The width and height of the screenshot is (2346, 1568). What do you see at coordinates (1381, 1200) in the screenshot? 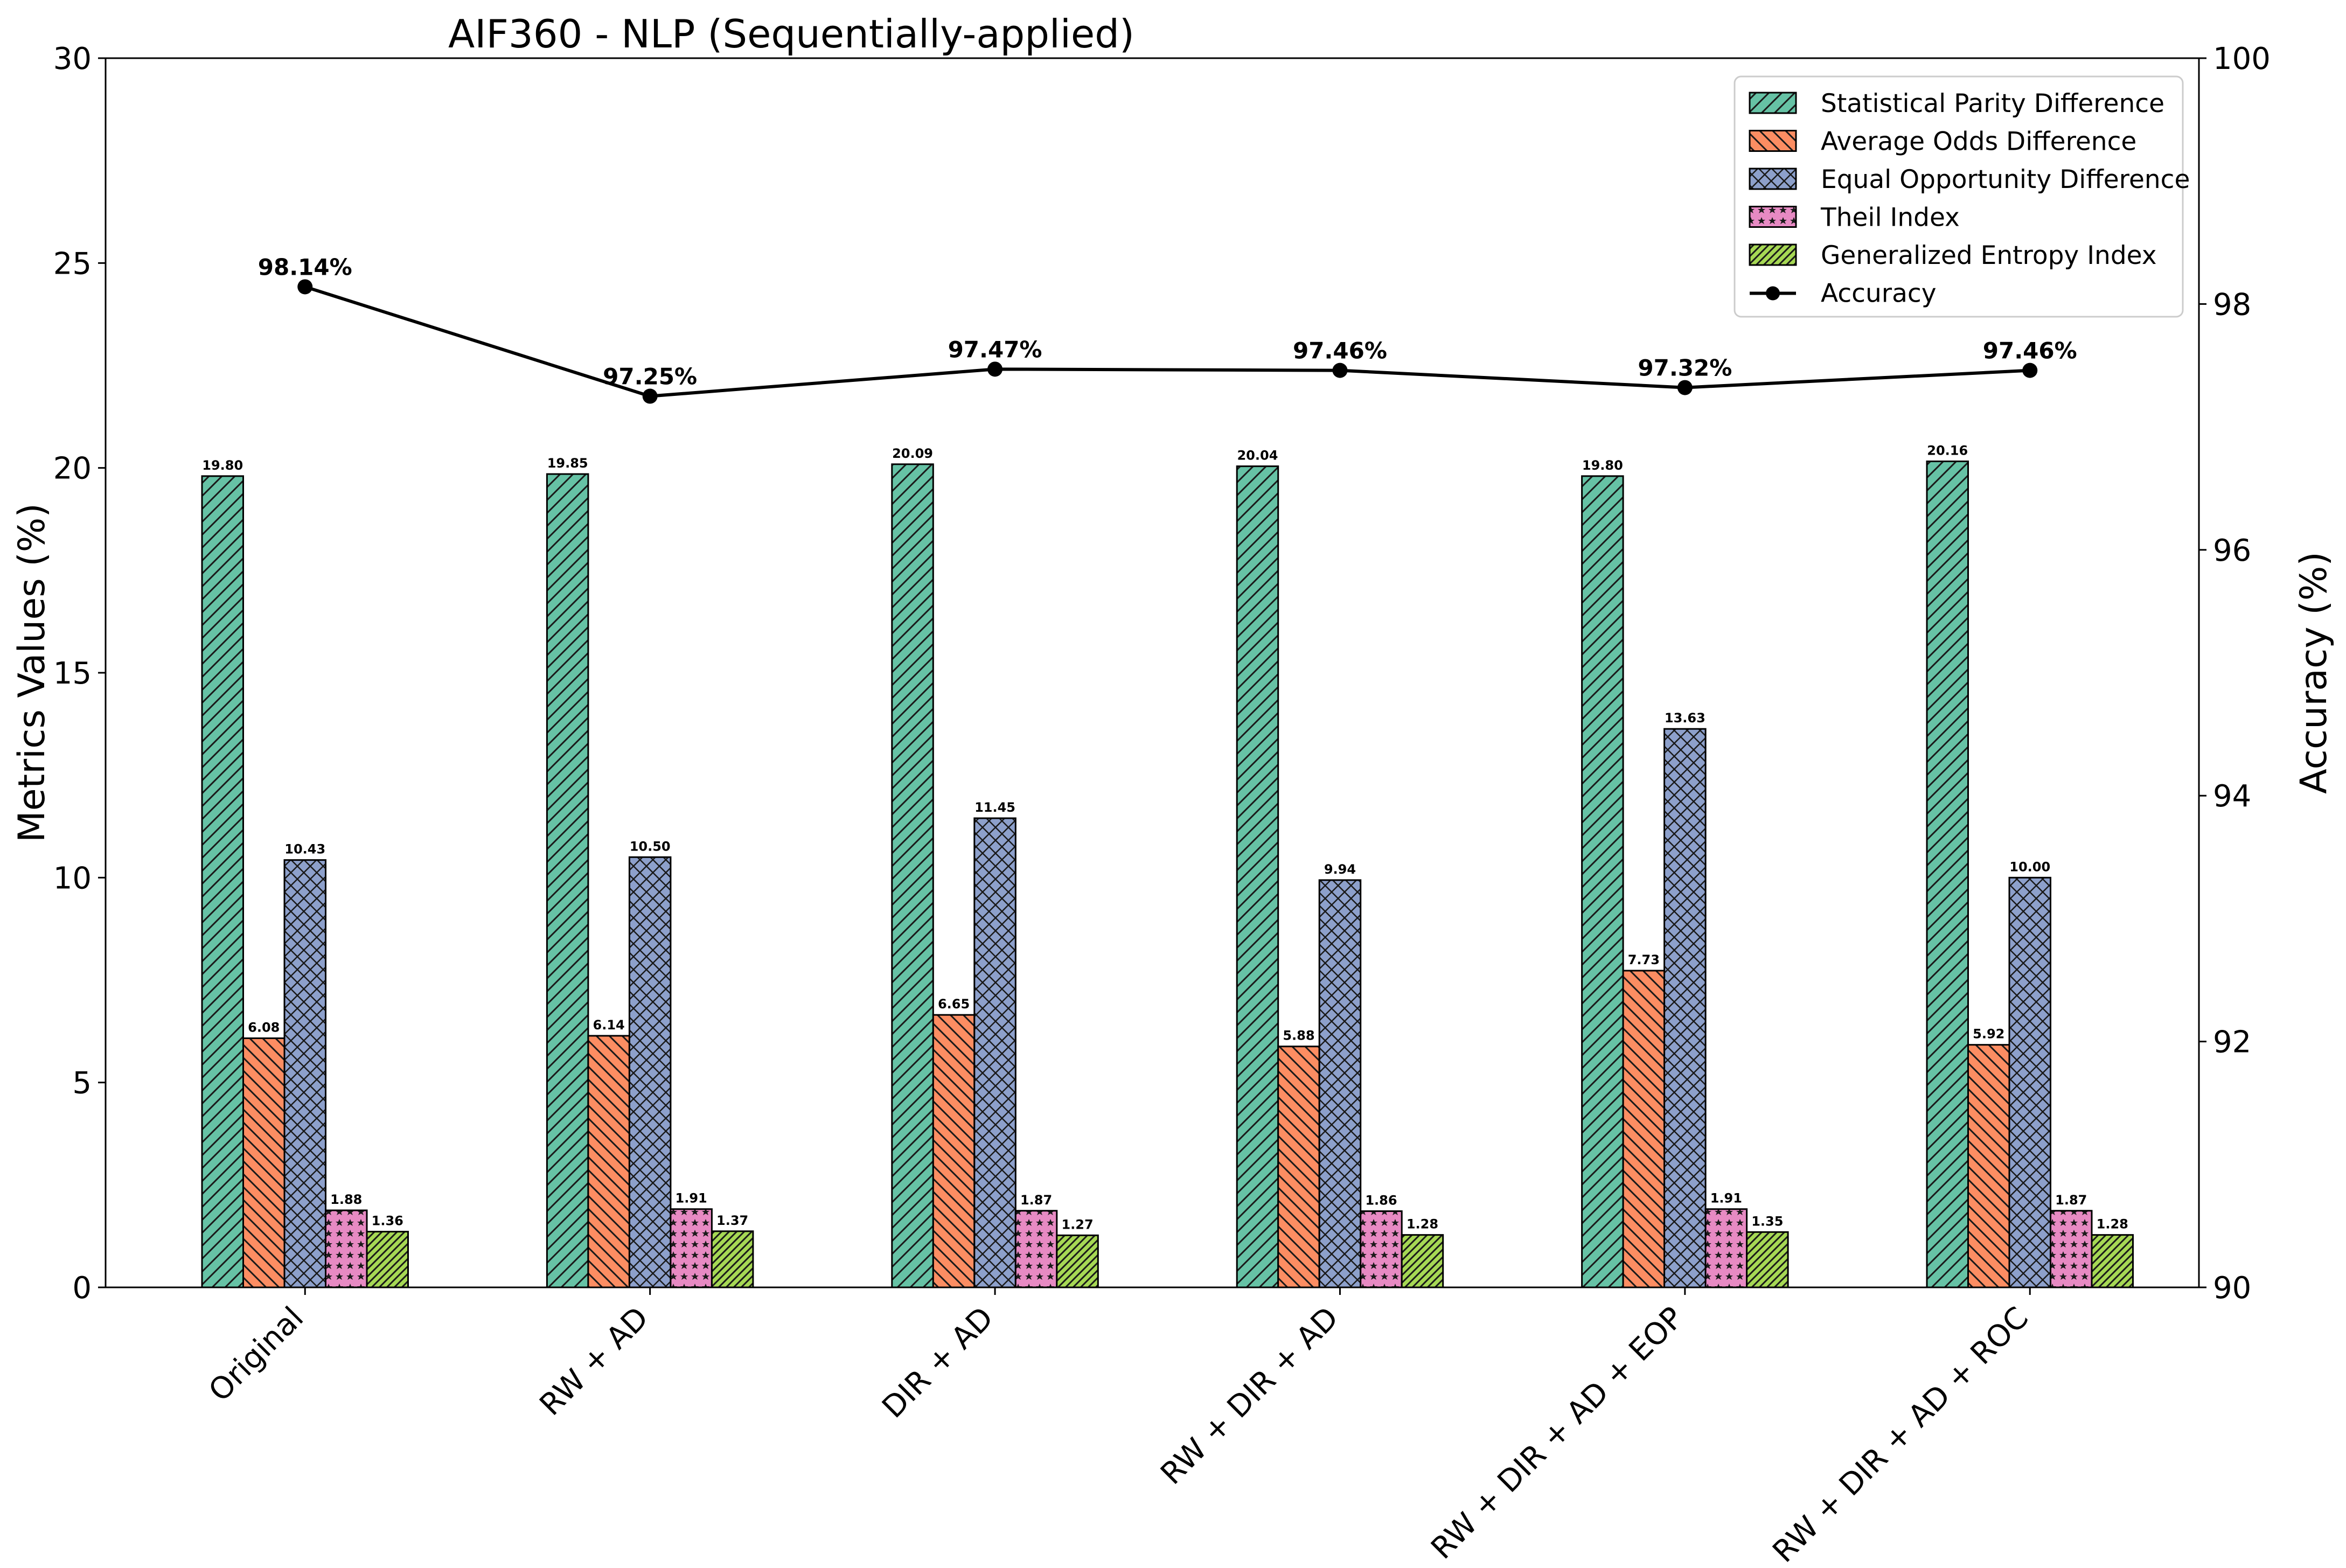
I see `bar-value-label: 1.86` at bounding box center [1381, 1200].